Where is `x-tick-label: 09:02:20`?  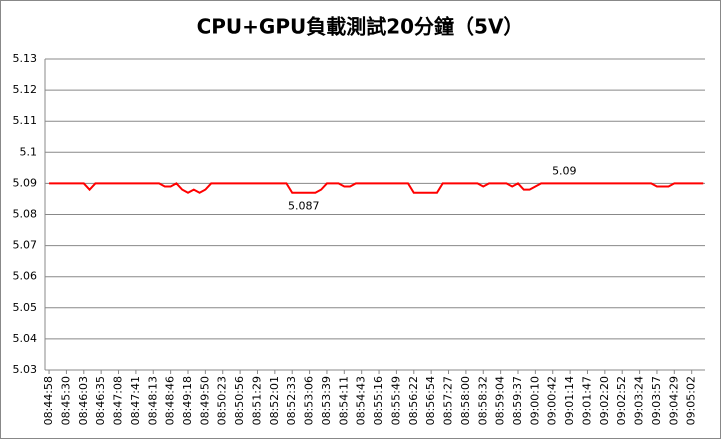
x-tick-label: 09:02:20 is located at coordinates (604, 400).